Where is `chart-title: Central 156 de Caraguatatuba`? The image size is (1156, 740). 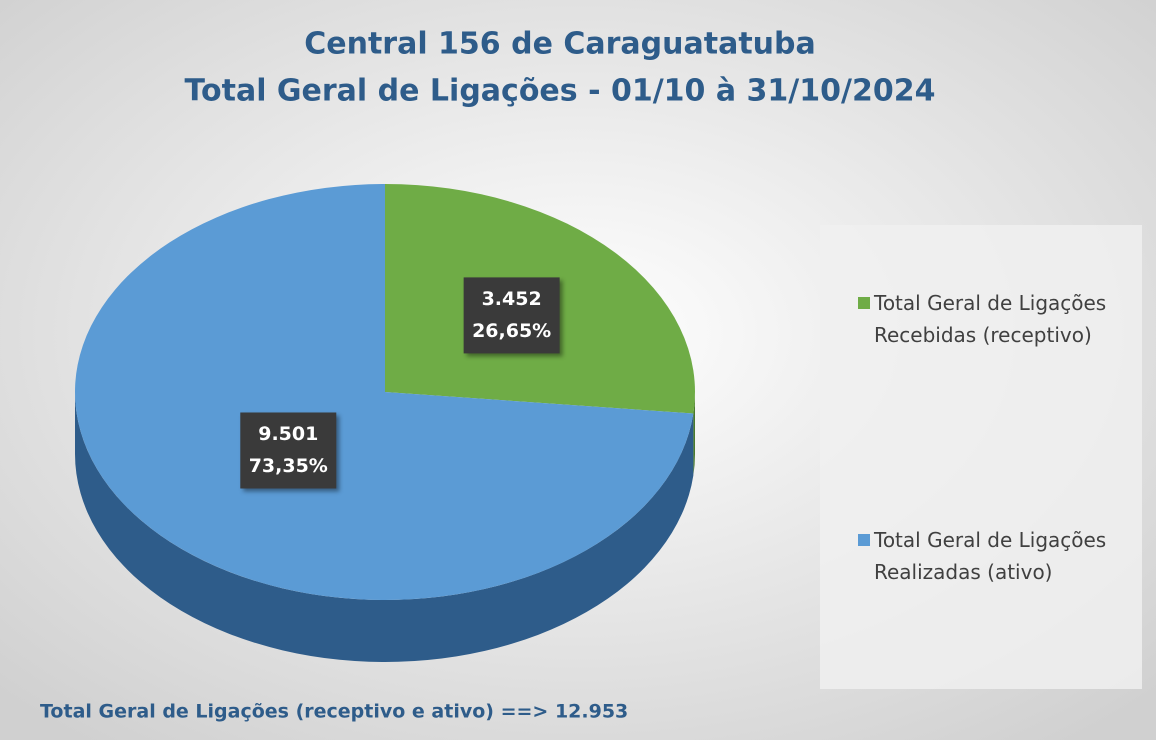
chart-title: Central 156 de Caraguatatuba is located at coordinates (560, 44).